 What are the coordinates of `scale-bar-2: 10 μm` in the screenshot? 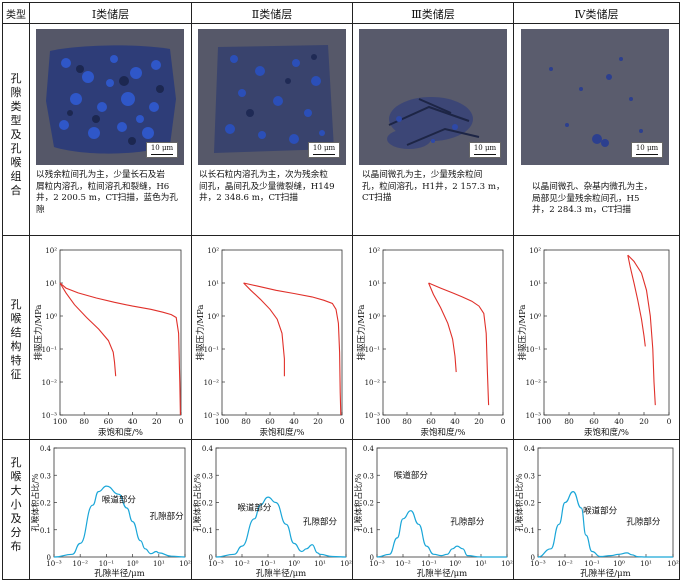 It's located at (324, 150).